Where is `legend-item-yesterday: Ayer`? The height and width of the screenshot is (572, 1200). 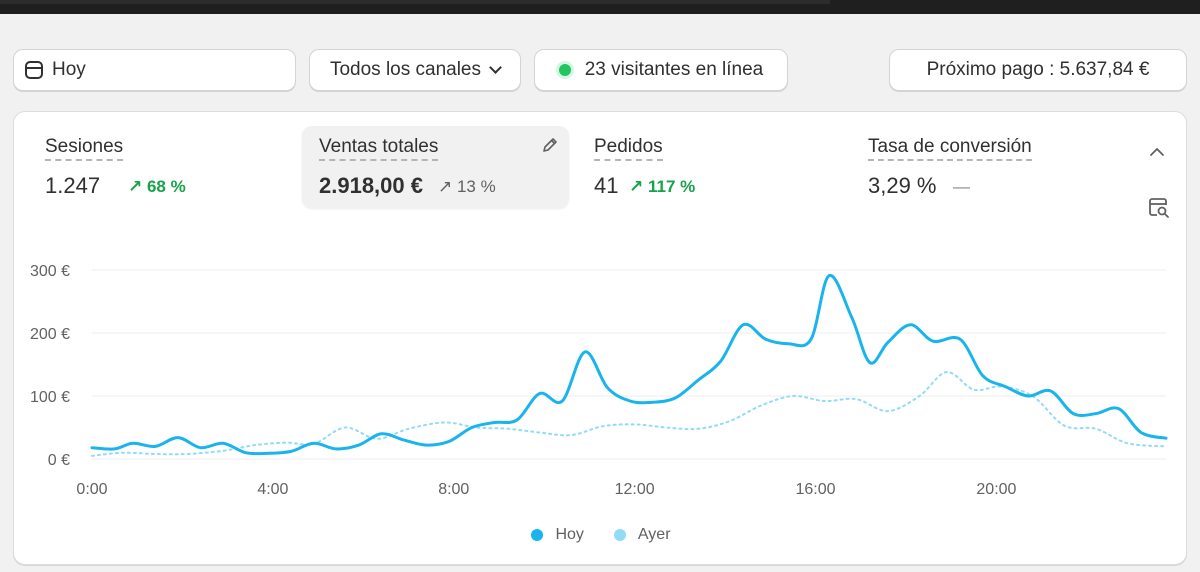 legend-item-yesterday: Ayer is located at coordinates (642, 535).